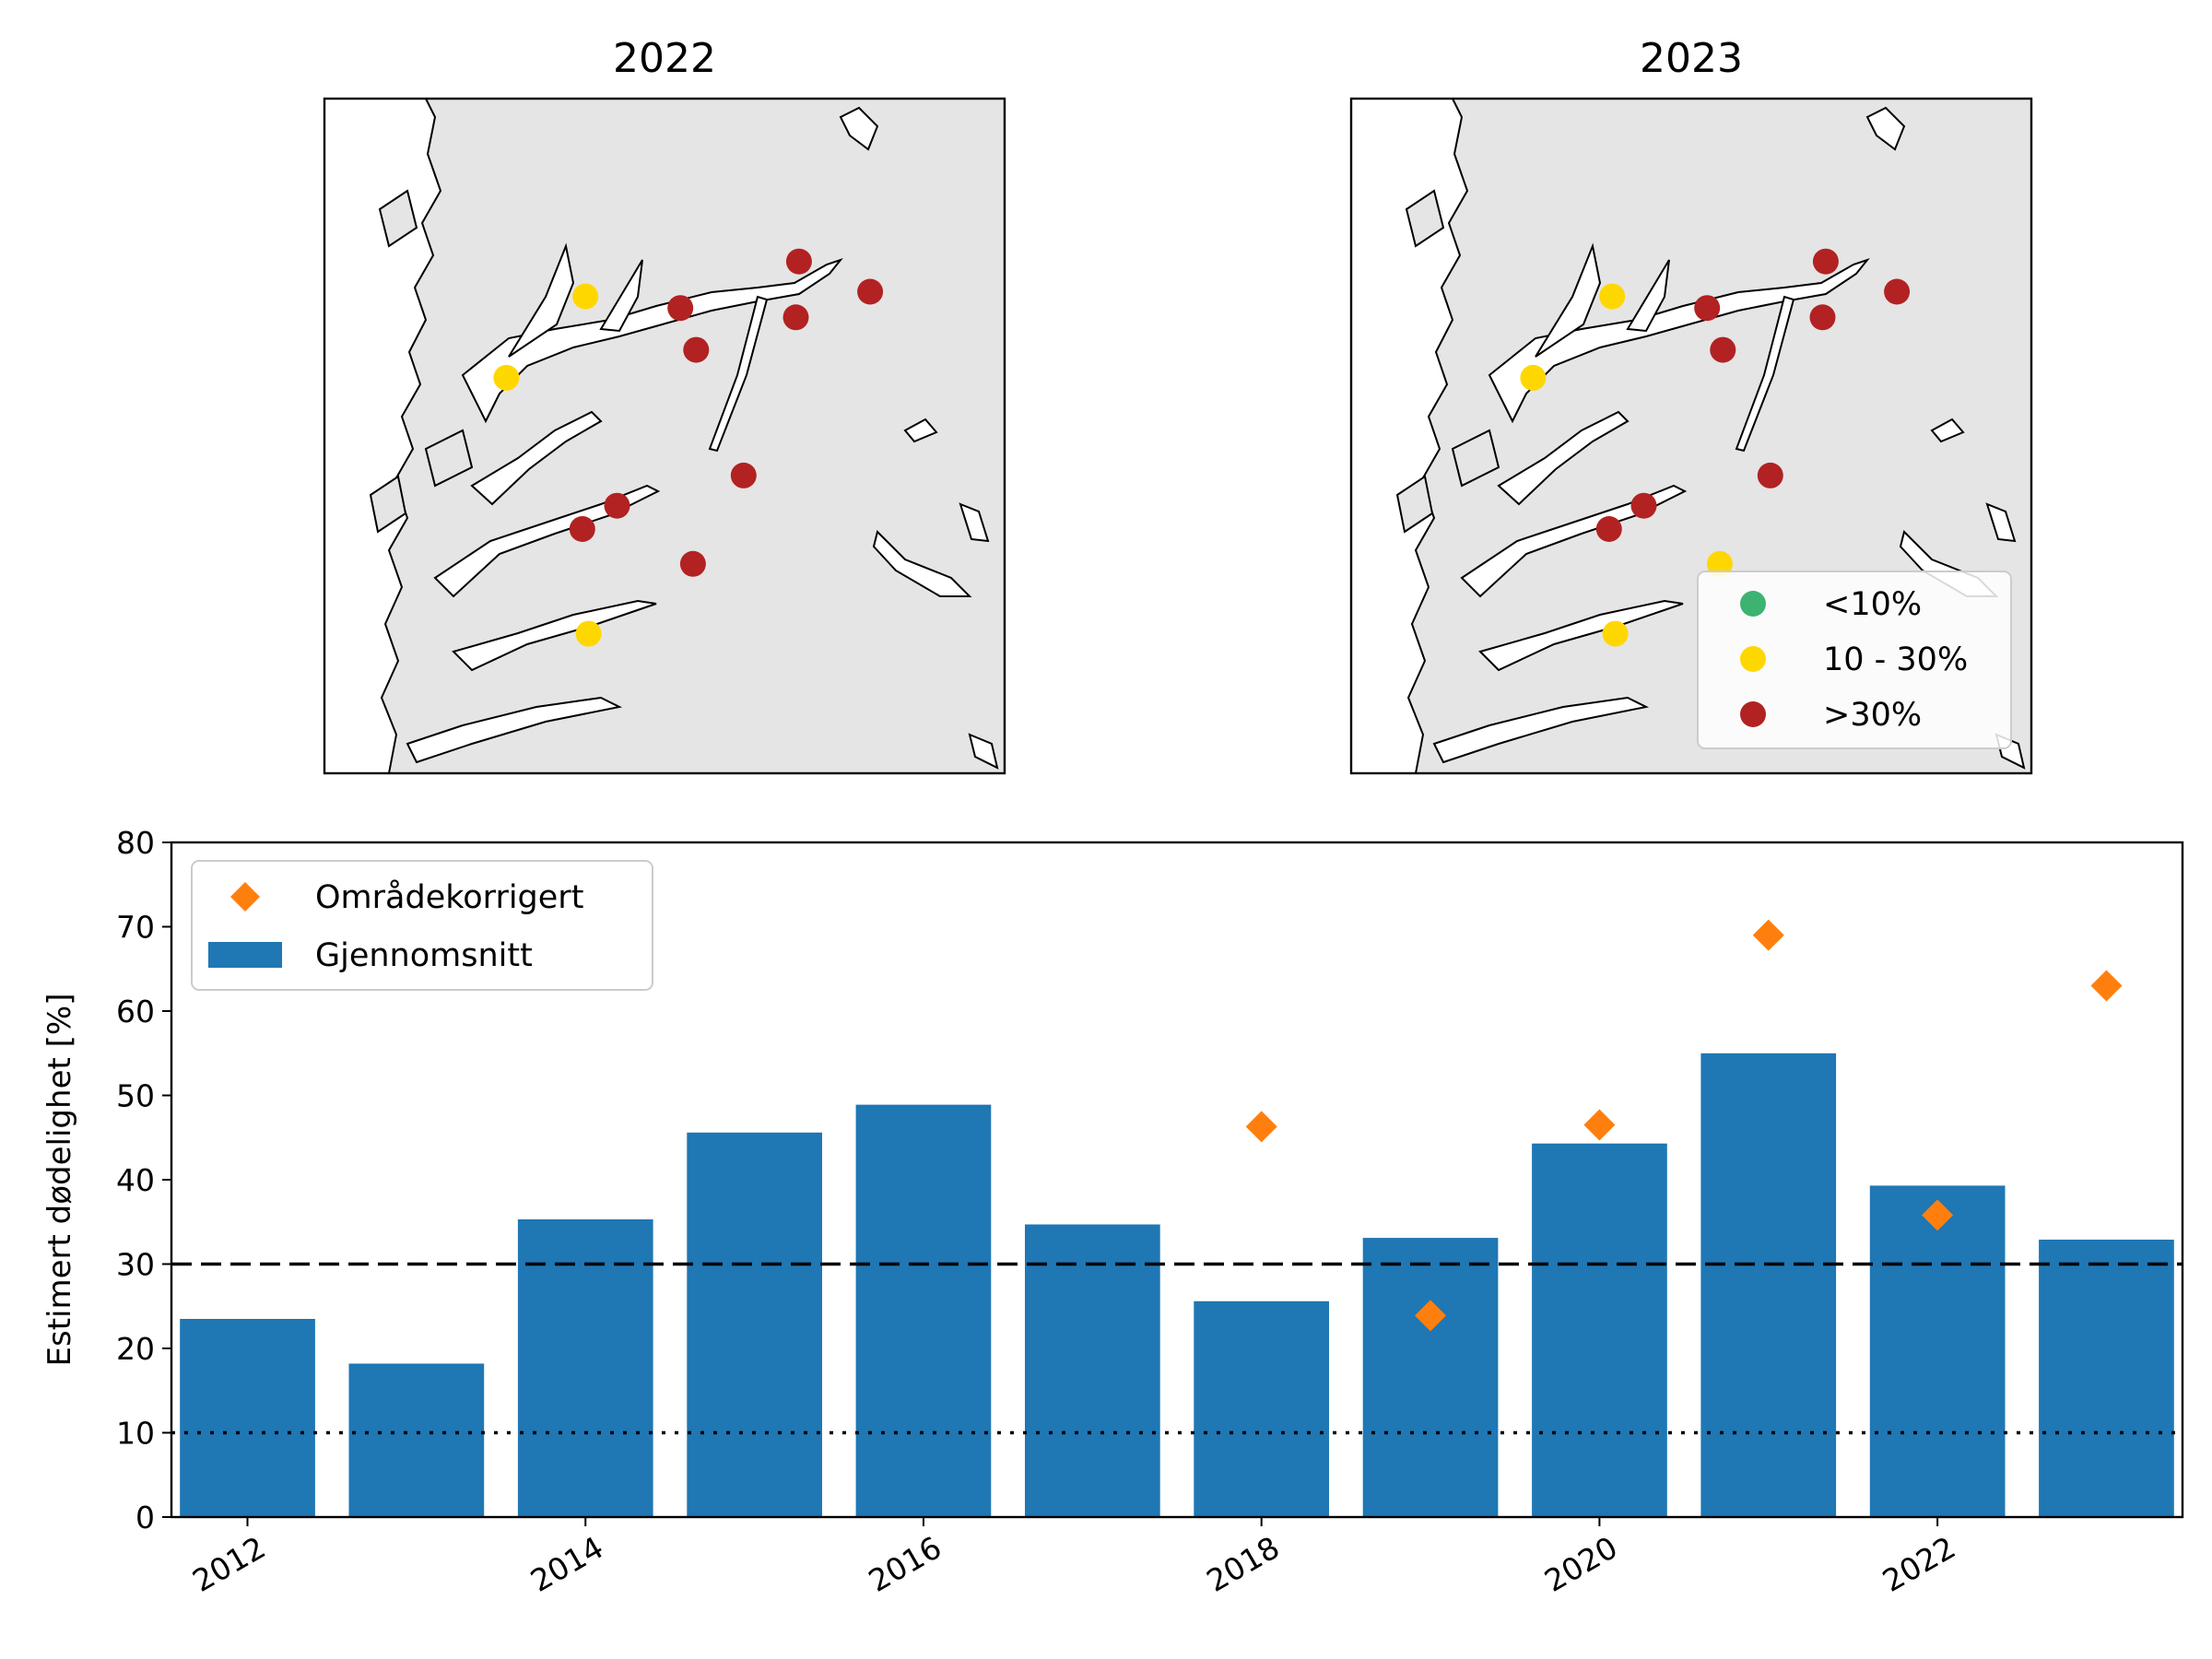 The image size is (2212, 1659). I want to click on x-tick-label: 2012, so click(228, 1564).